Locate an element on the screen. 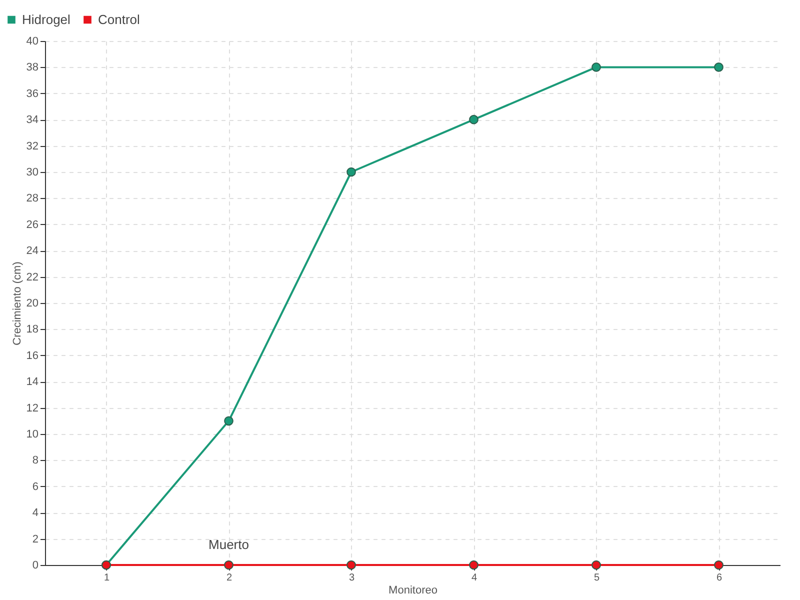 Image resolution: width=800 pixels, height=600 pixels. y-tick-label: 4 is located at coordinates (35, 513).